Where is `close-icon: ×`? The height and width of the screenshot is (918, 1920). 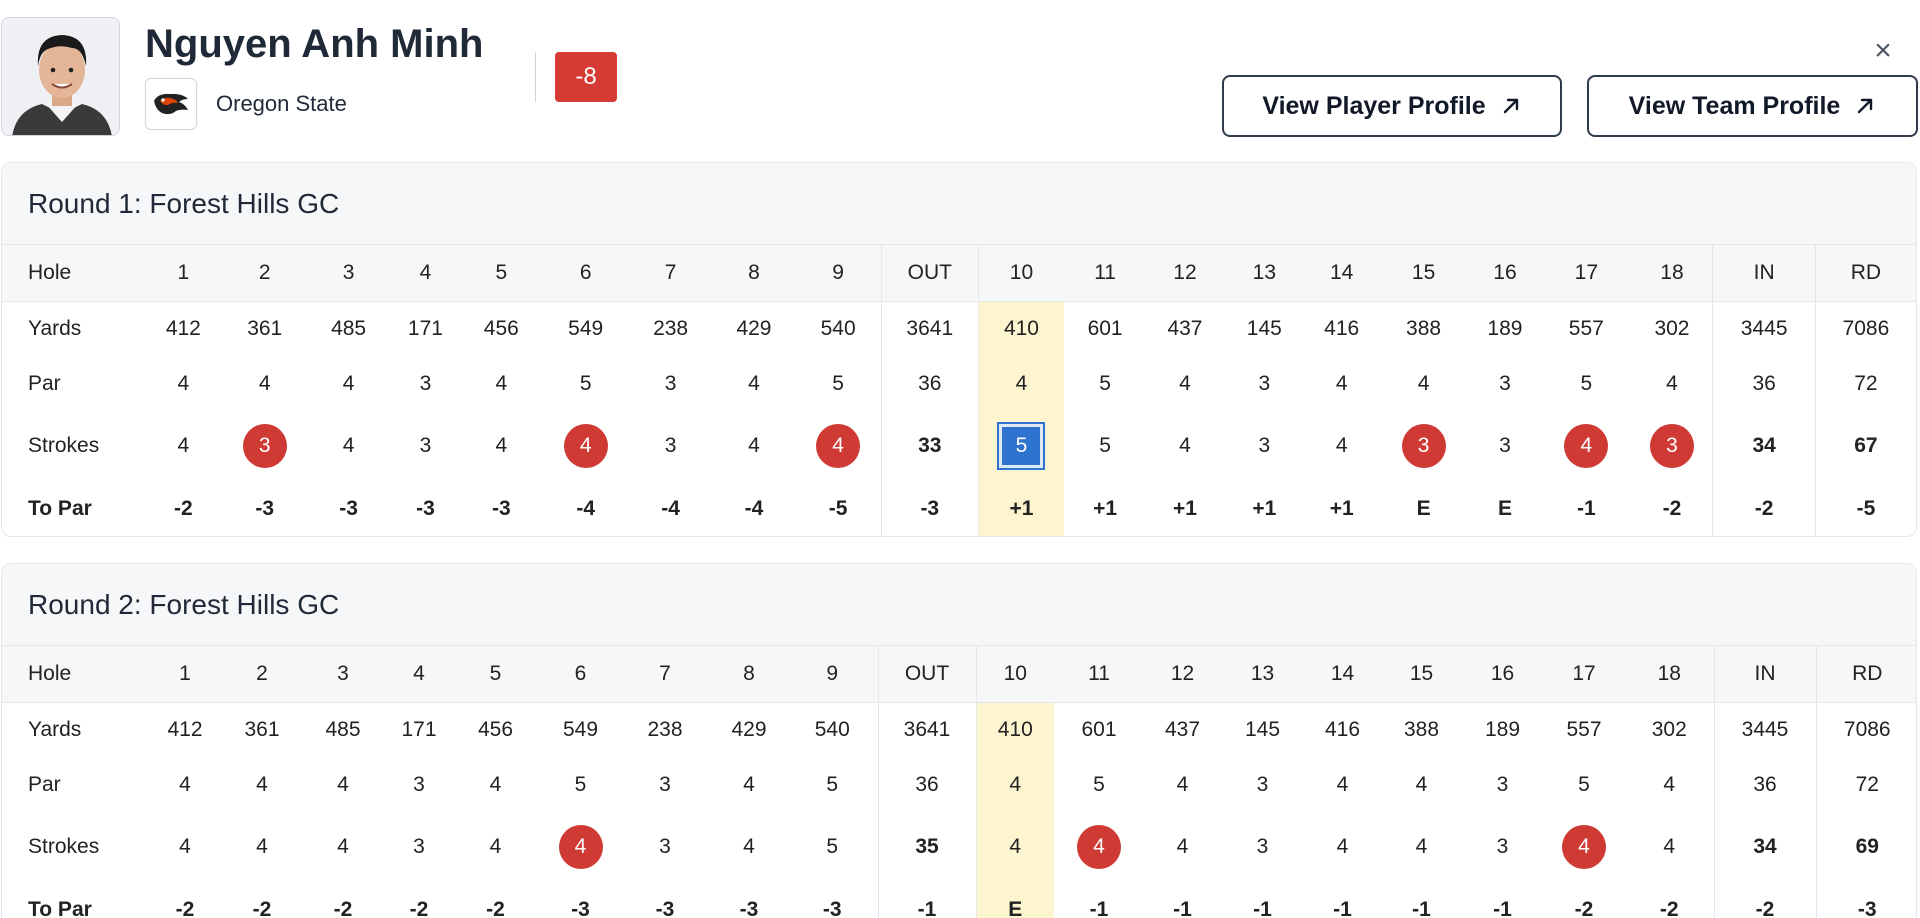
close-icon: × is located at coordinates (1883, 50).